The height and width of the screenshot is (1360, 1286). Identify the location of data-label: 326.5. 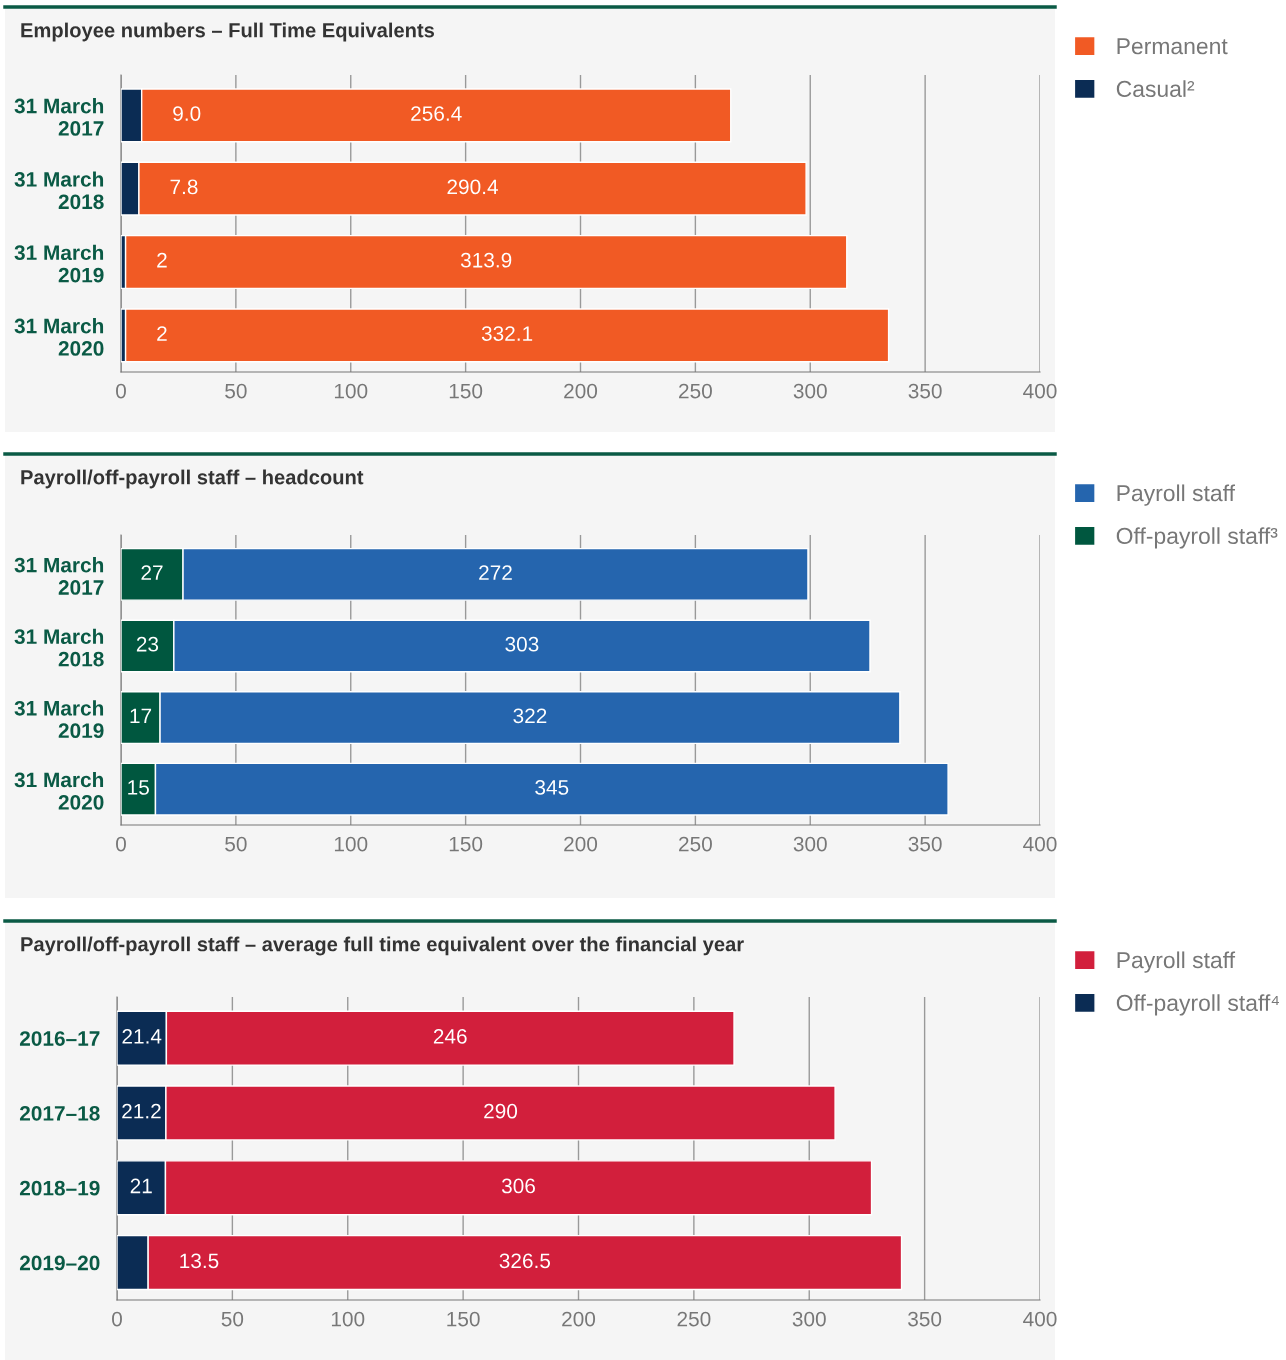
(525, 1261).